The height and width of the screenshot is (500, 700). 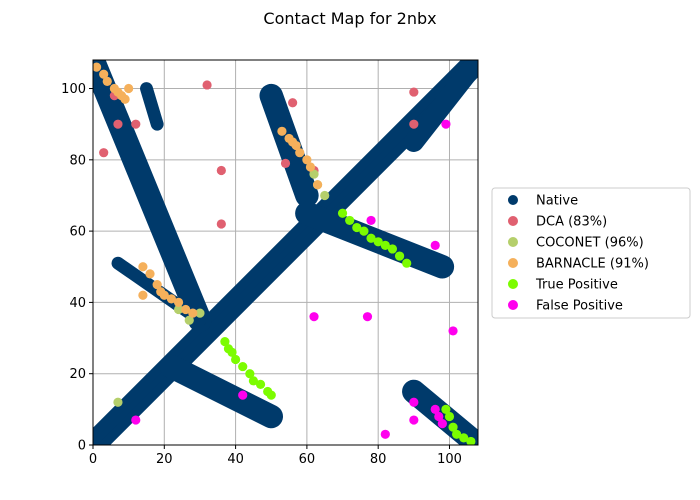 I want to click on x-tick-label: 0, so click(x=93, y=459).